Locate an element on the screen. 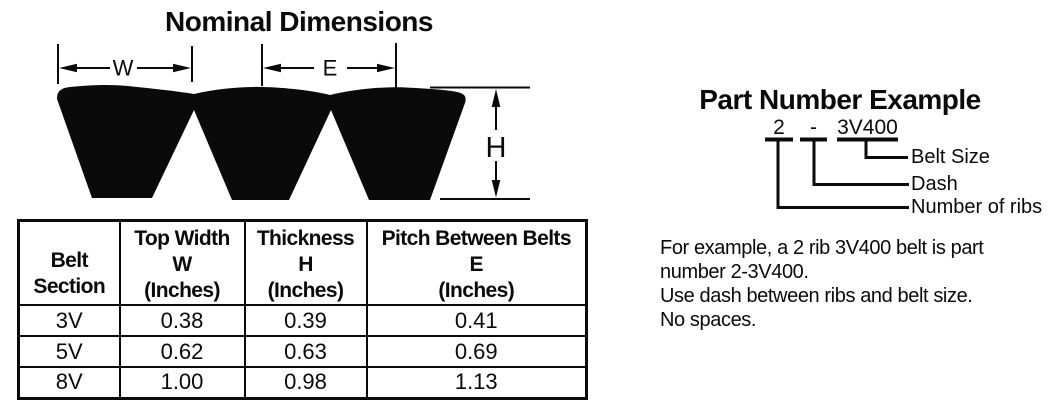 The image size is (1064, 412). dimension-e: E is located at coordinates (329, 66).